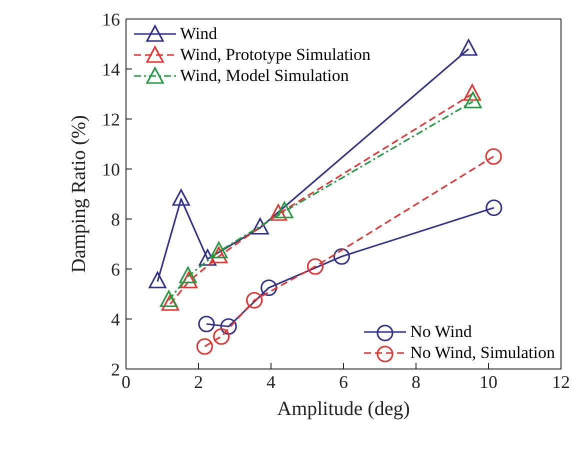 The height and width of the screenshot is (463, 582). What do you see at coordinates (198, 382) in the screenshot?
I see `x-tick-label: 2` at bounding box center [198, 382].